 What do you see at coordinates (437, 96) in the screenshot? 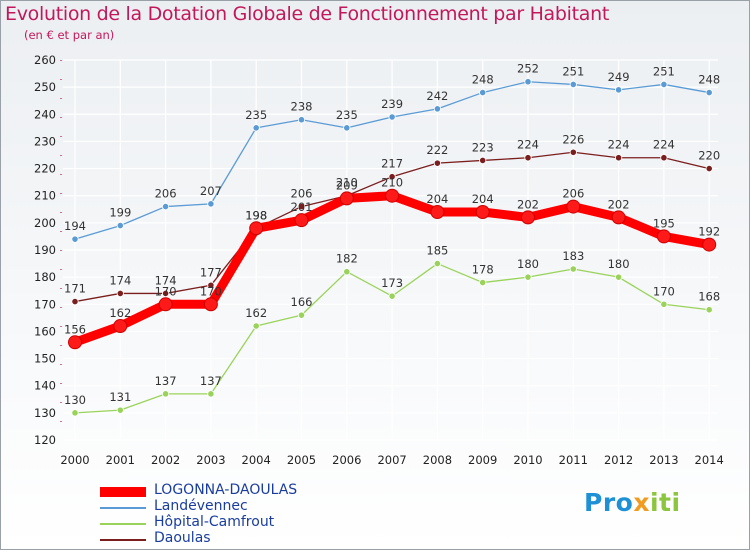
I see `data-label-land-vennec: 242` at bounding box center [437, 96].